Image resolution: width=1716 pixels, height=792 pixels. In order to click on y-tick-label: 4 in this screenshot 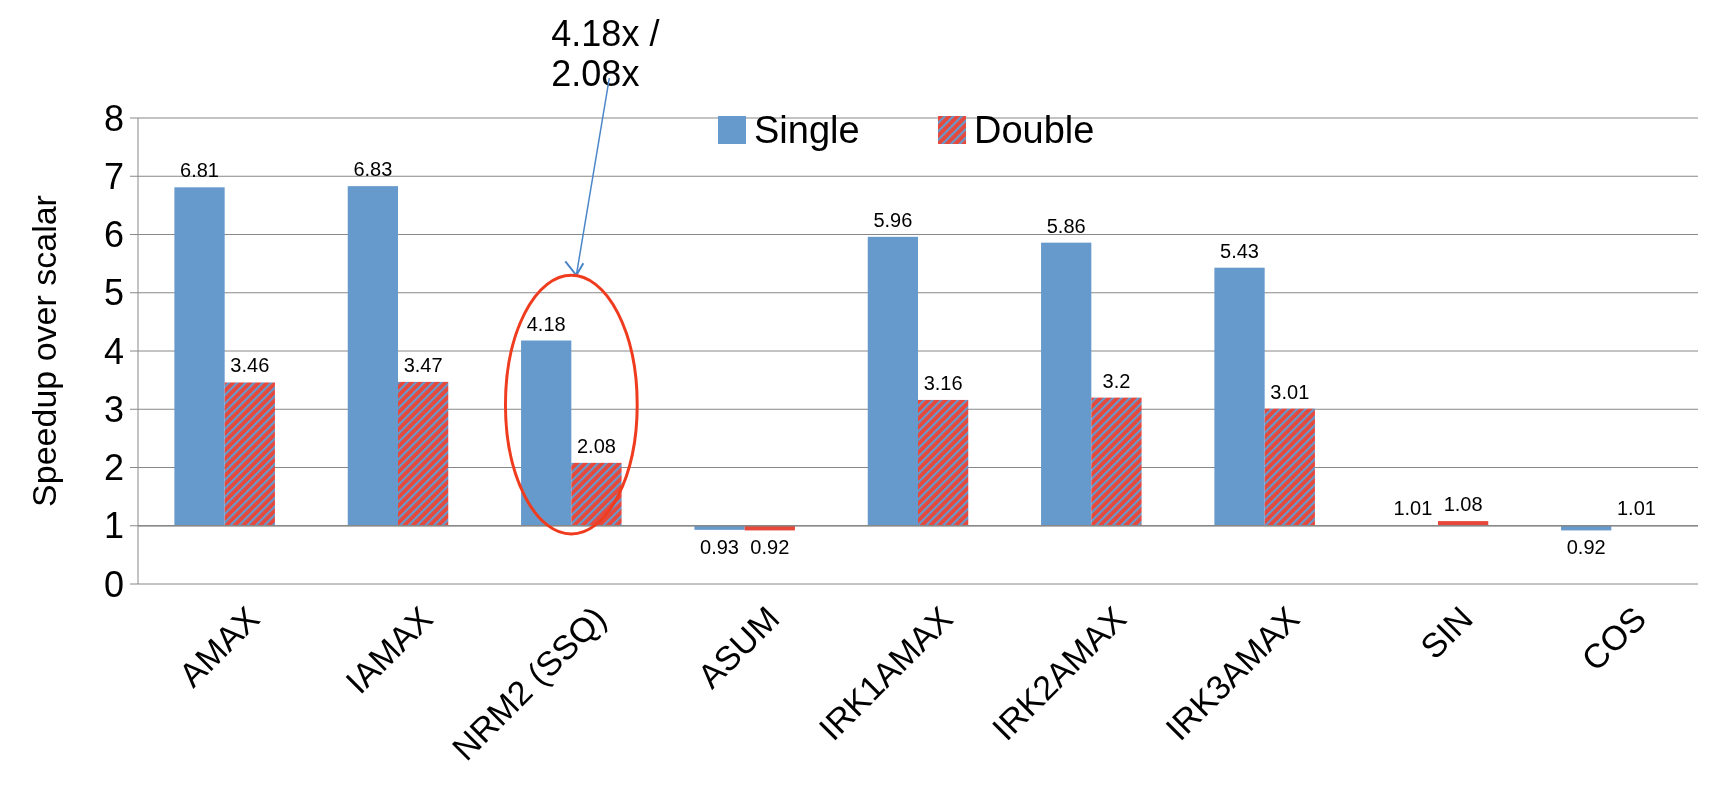, I will do `click(113, 351)`.